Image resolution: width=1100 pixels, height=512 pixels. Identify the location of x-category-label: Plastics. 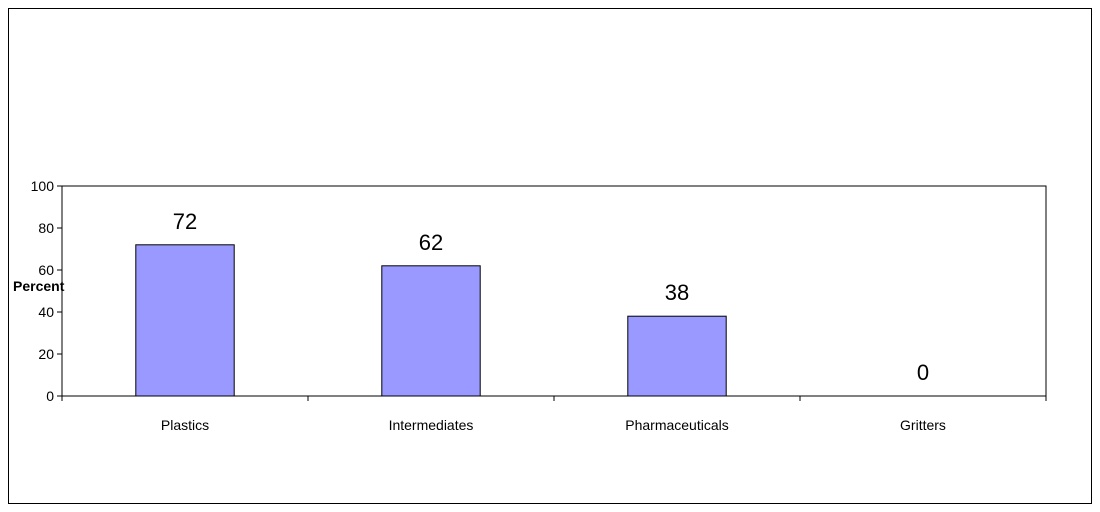
(185, 425).